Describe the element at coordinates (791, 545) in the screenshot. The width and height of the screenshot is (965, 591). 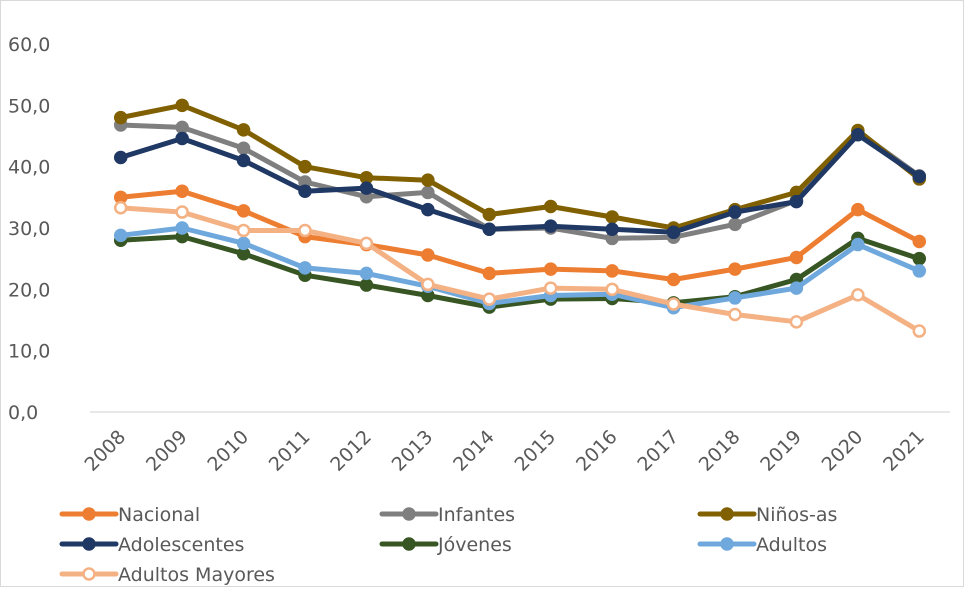
I see `legend-label: Adultos` at that location.